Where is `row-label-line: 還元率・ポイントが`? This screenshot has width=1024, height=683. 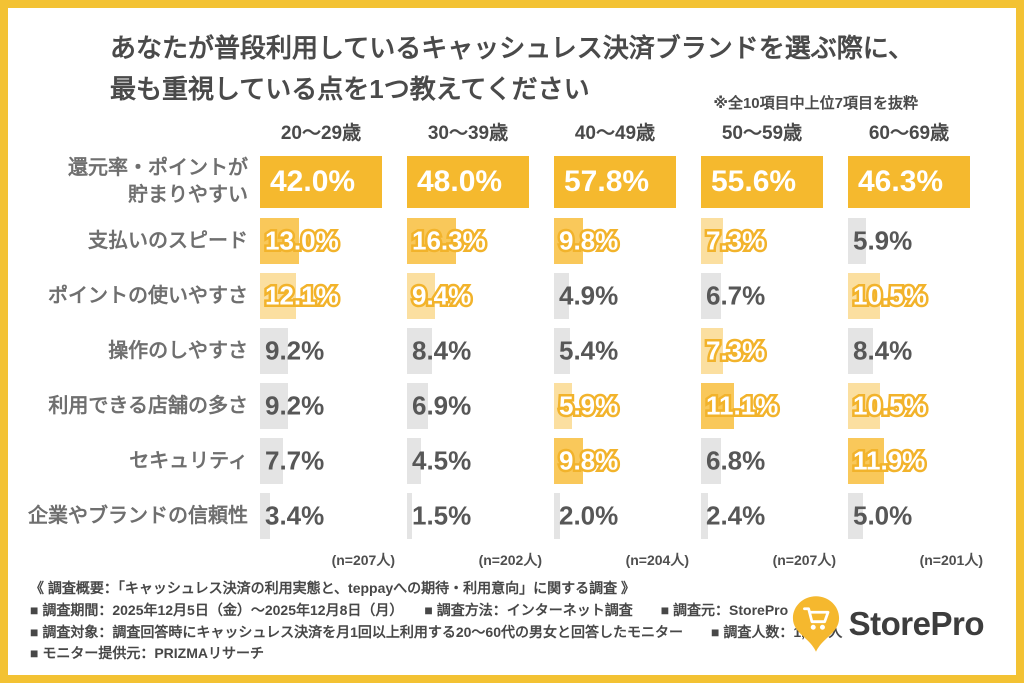 row-label-line: 還元率・ポイントが is located at coordinates (158, 168).